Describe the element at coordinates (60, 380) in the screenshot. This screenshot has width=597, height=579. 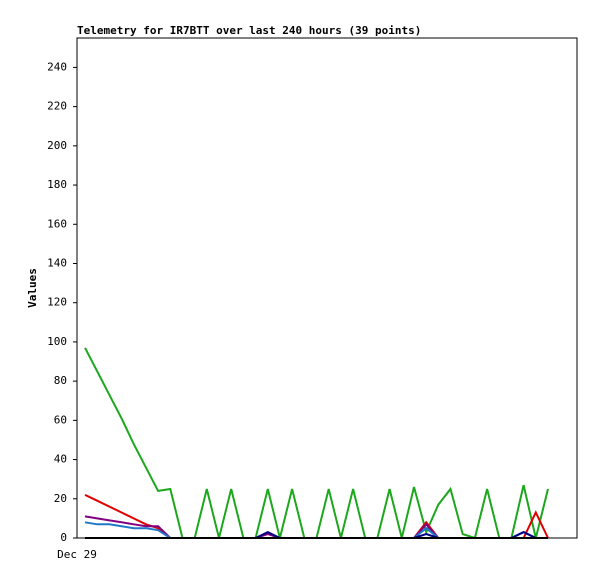
I see `y-tick-label: 80` at that location.